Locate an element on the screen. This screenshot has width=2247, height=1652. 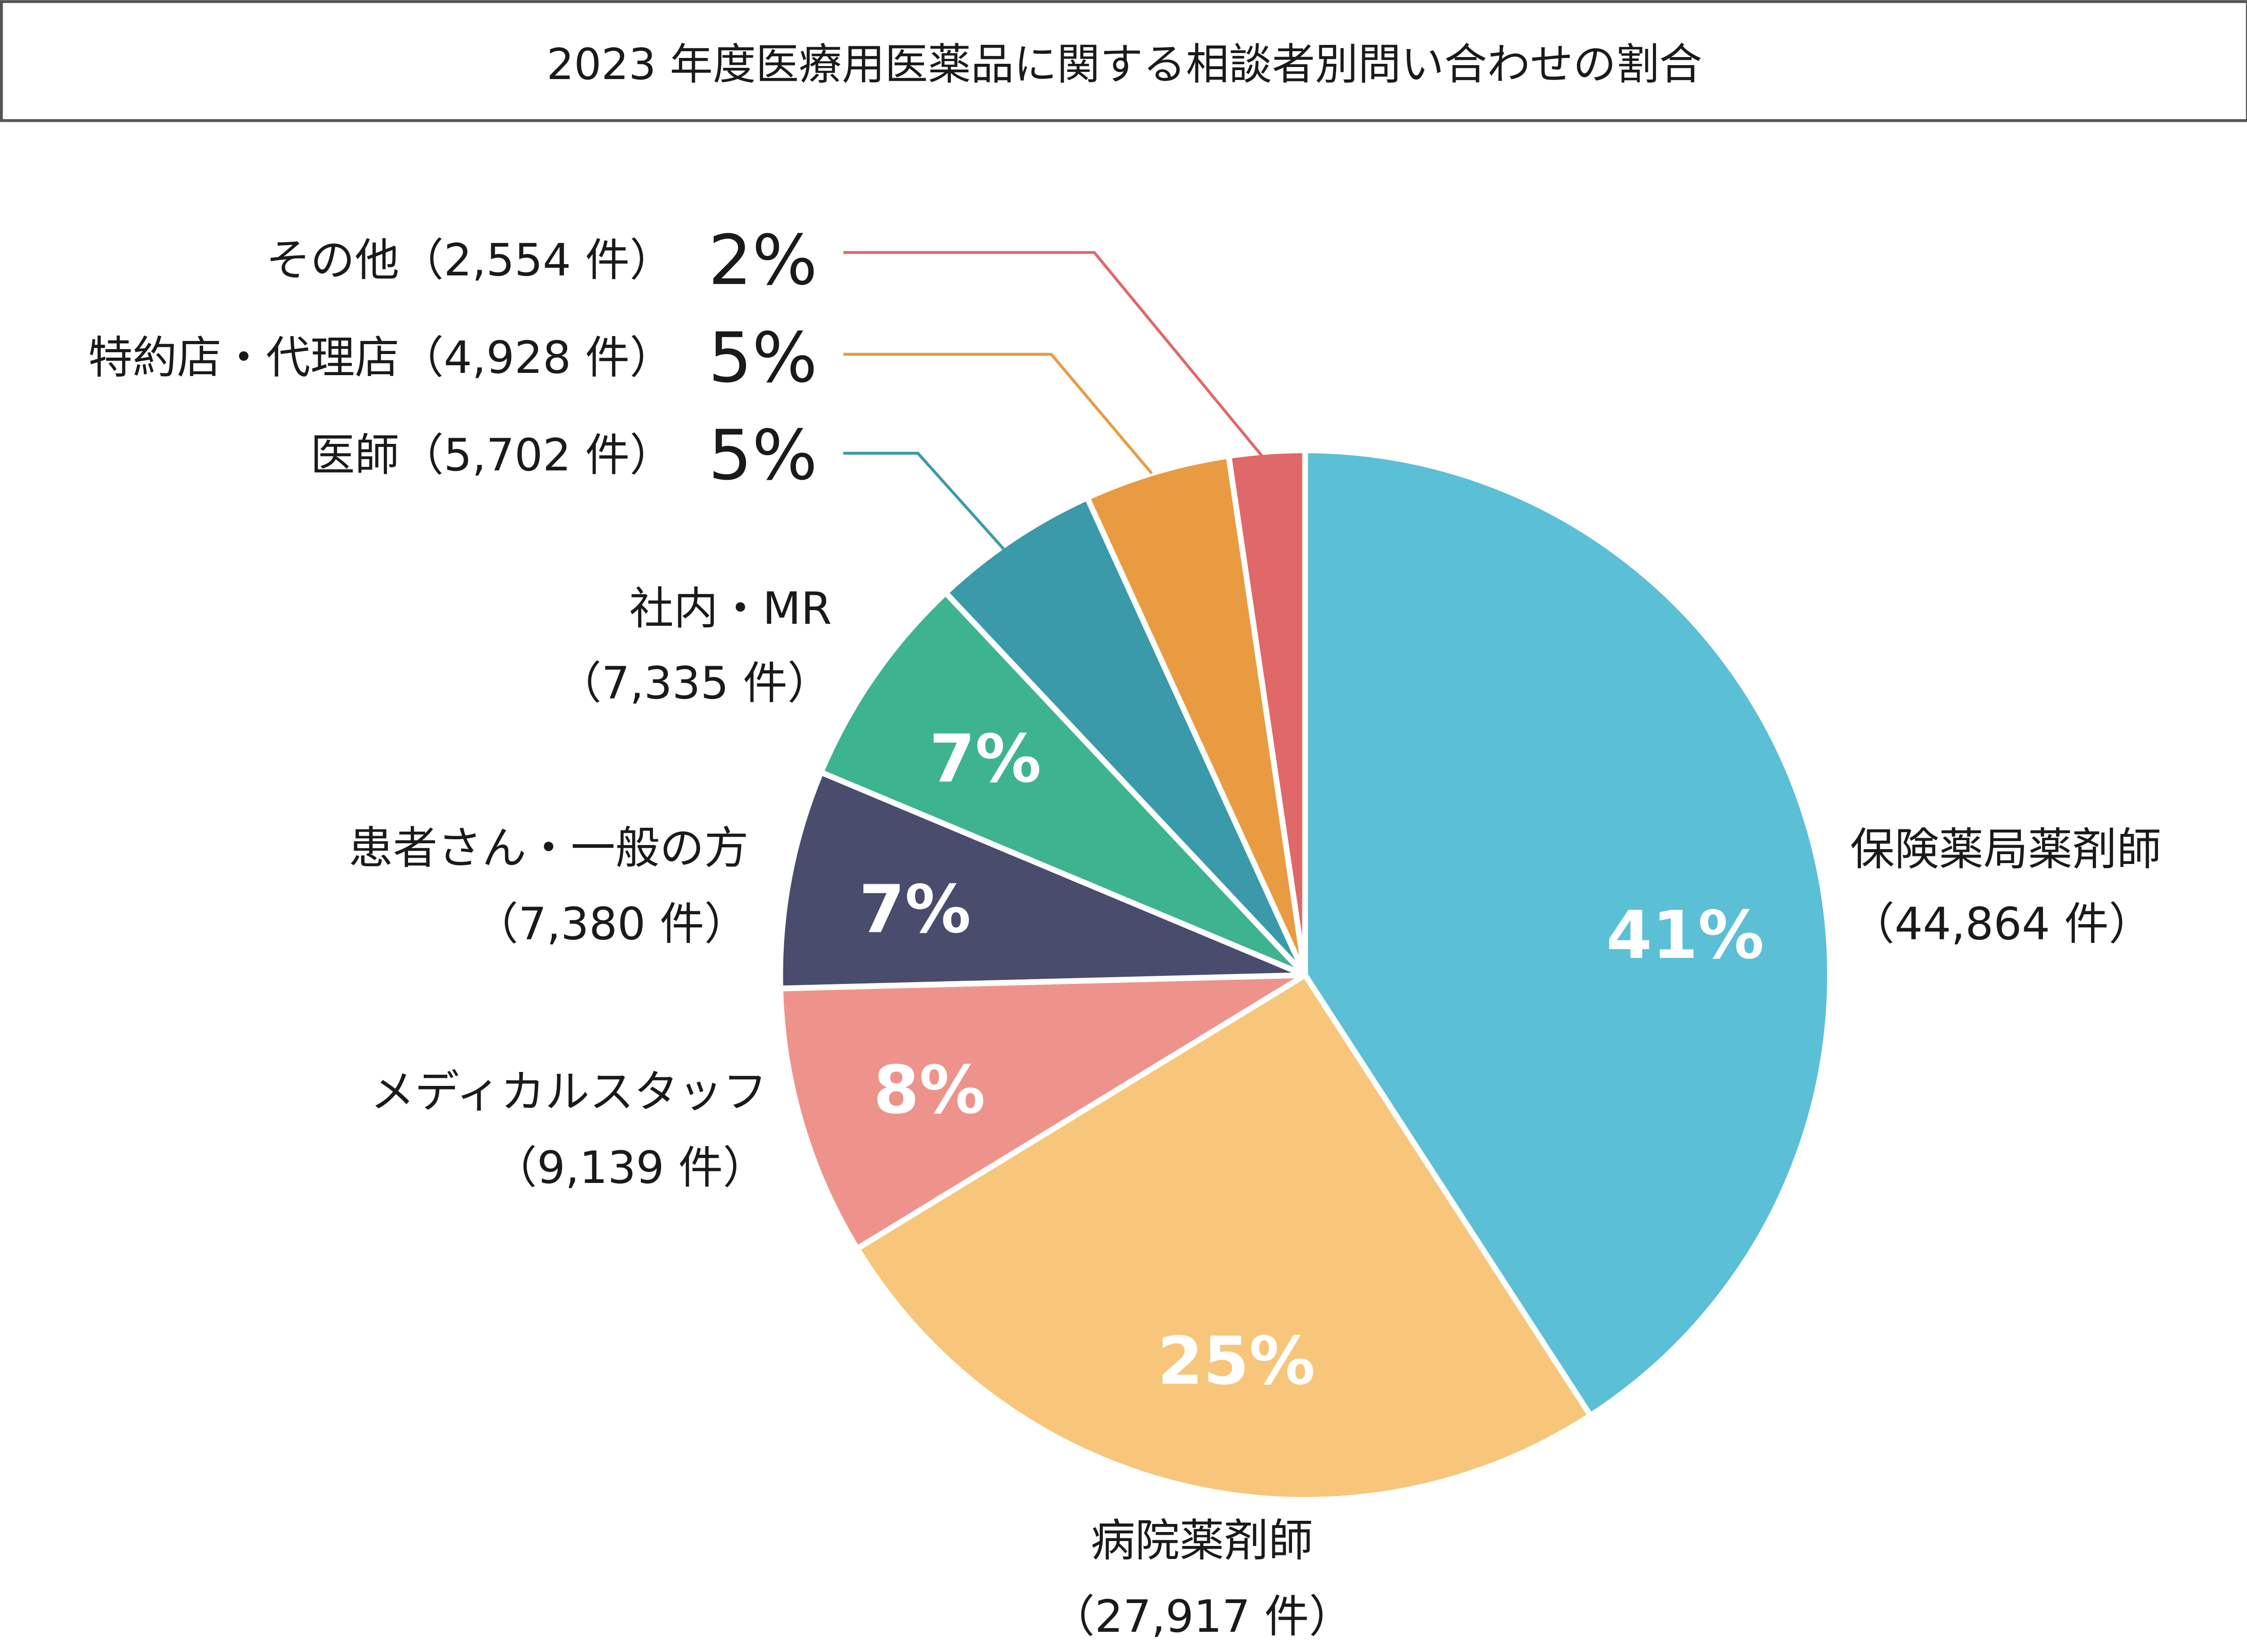
slice-name-0: 保険薬局薬剤師 is located at coordinates (2006, 850).